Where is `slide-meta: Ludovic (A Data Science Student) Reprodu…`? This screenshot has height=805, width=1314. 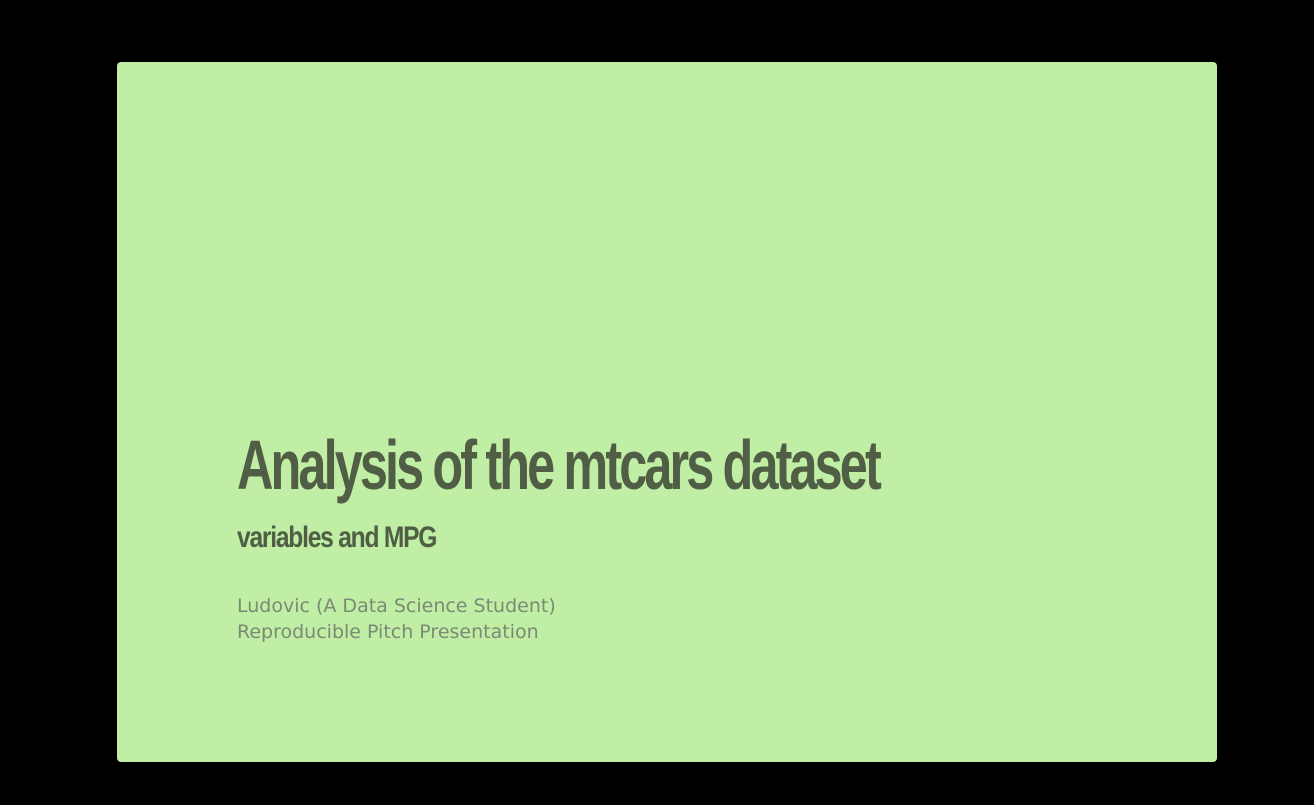 slide-meta: Ludovic (A Data Science Student) Reprodu… is located at coordinates (687, 619).